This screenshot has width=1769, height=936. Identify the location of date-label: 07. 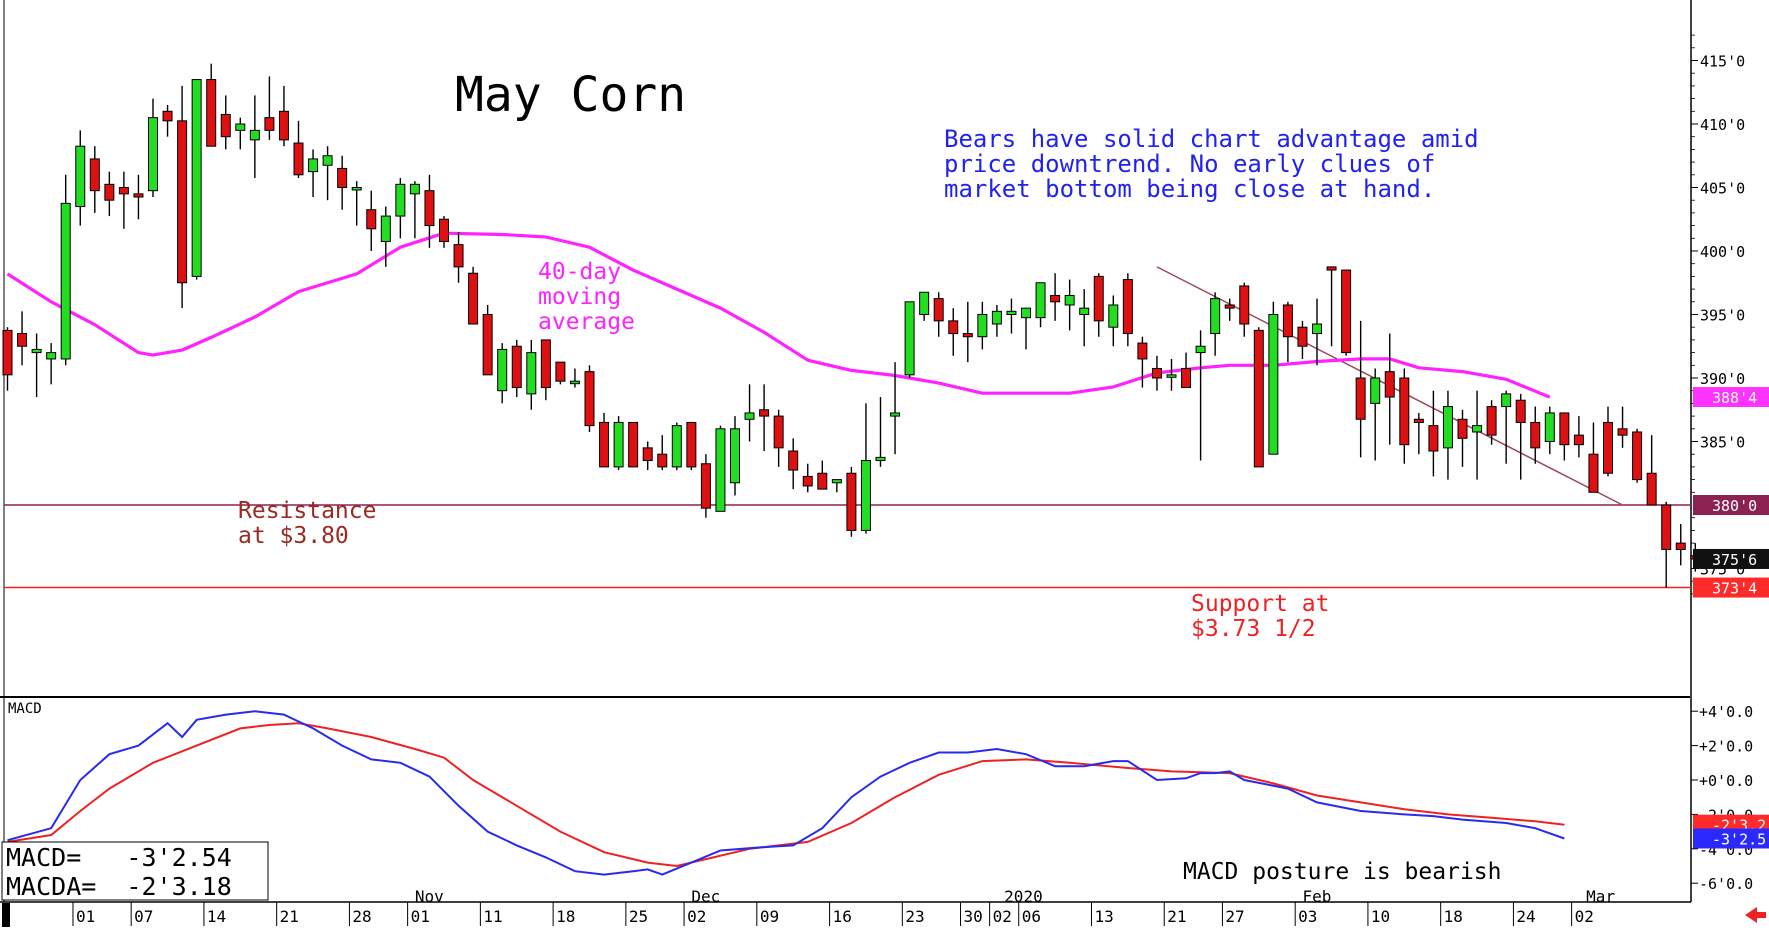
(143, 916).